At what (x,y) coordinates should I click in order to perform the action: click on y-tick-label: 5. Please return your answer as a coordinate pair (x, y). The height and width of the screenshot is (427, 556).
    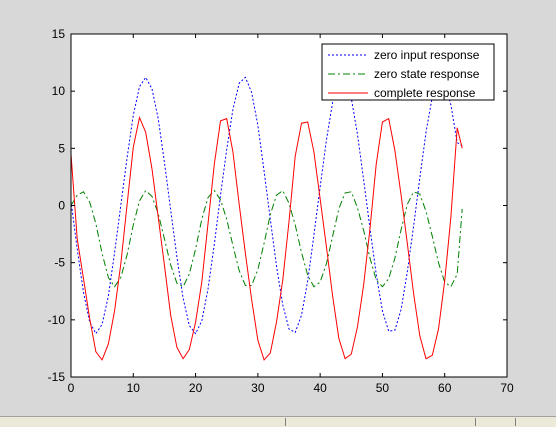
    Looking at the image, I should click on (61, 148).